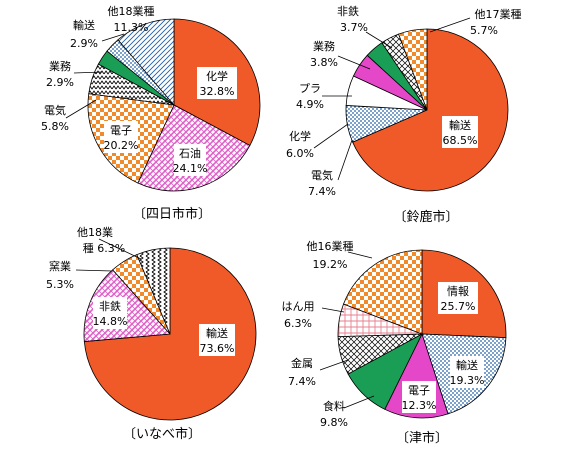 The width and height of the screenshot is (578, 464). I want to click on slice-label-value: 19.3%, so click(467, 380).